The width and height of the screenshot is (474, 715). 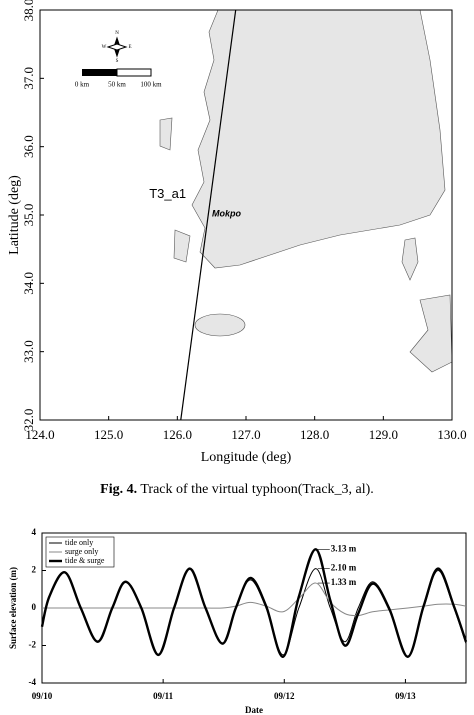 I want to click on y-tick-label: 2, so click(x=34, y=570).